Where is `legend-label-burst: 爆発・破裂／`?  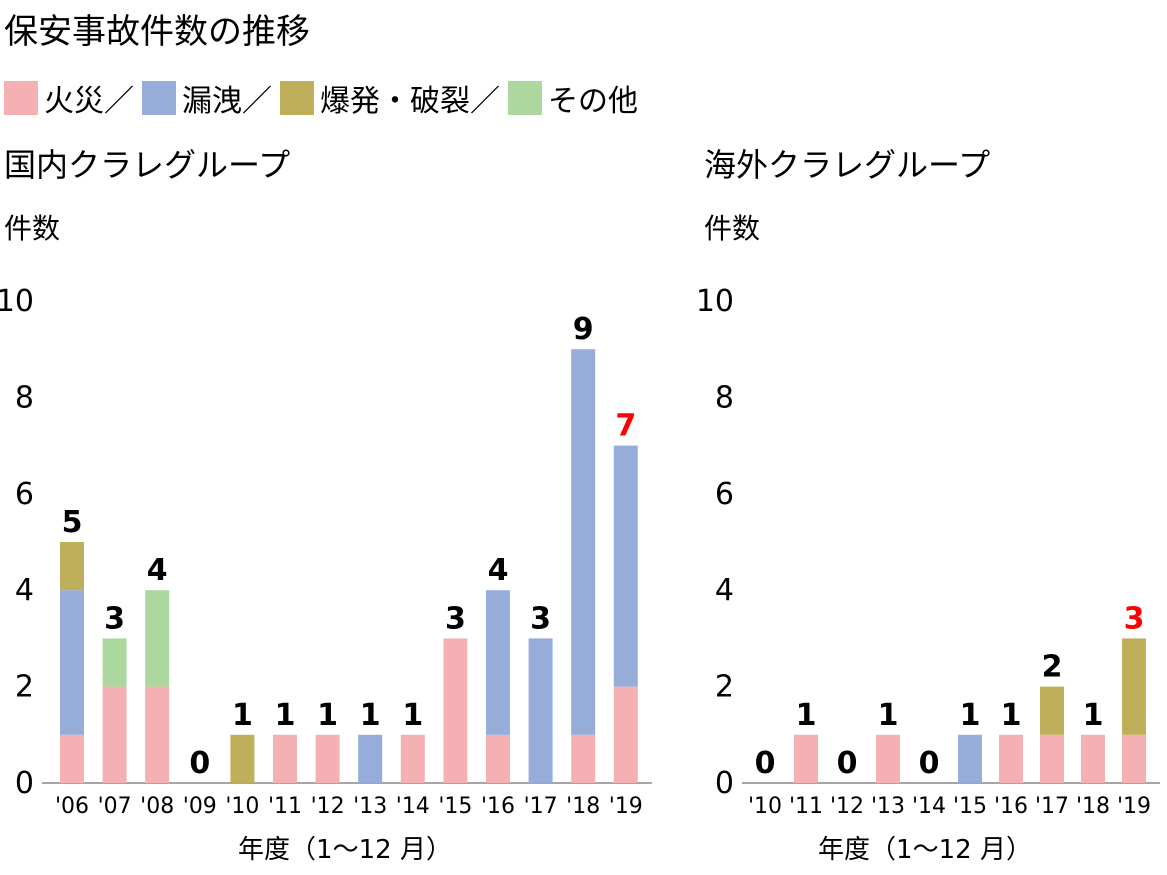
legend-label-burst: 爆発・破裂／ is located at coordinates (410, 101).